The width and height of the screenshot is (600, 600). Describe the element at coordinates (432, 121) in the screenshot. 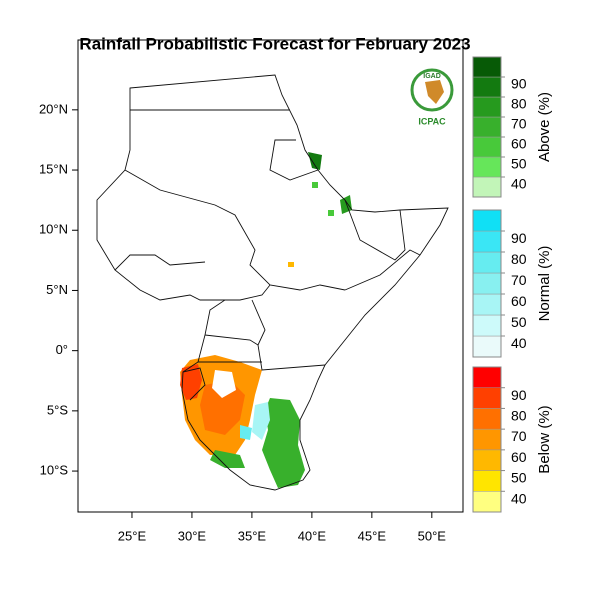

I see `logo-bottom-text: ICPAC` at that location.